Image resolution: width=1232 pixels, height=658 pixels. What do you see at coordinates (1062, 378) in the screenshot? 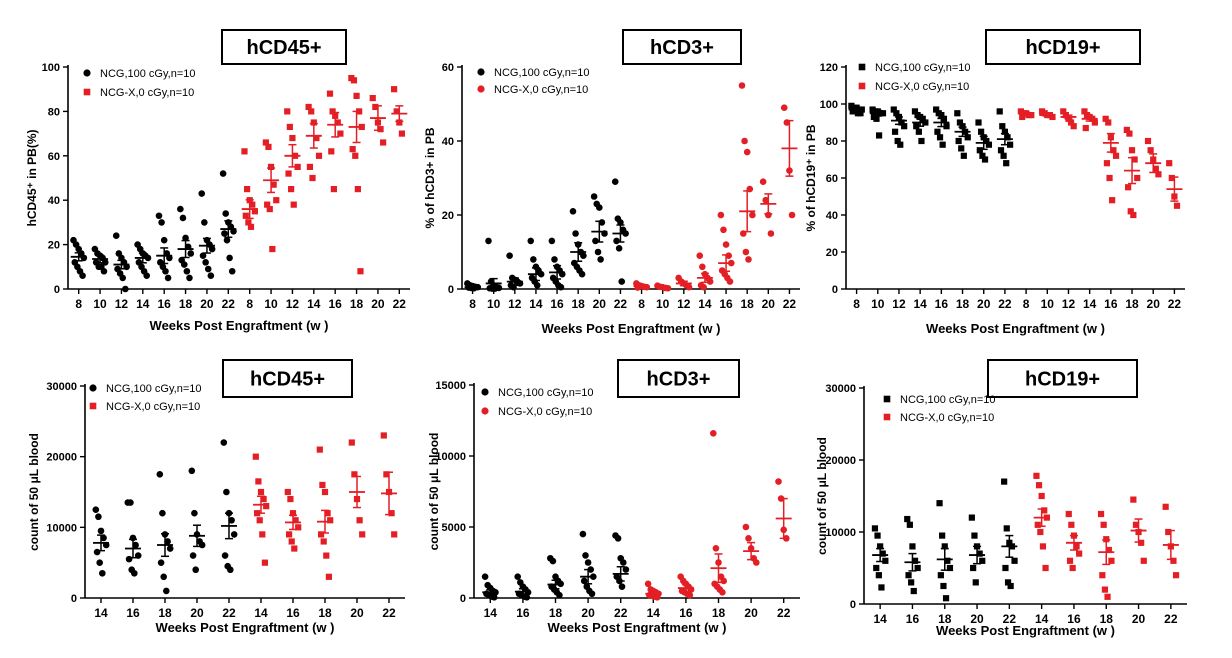
I see `chart-title-box` at bounding box center [1062, 378].